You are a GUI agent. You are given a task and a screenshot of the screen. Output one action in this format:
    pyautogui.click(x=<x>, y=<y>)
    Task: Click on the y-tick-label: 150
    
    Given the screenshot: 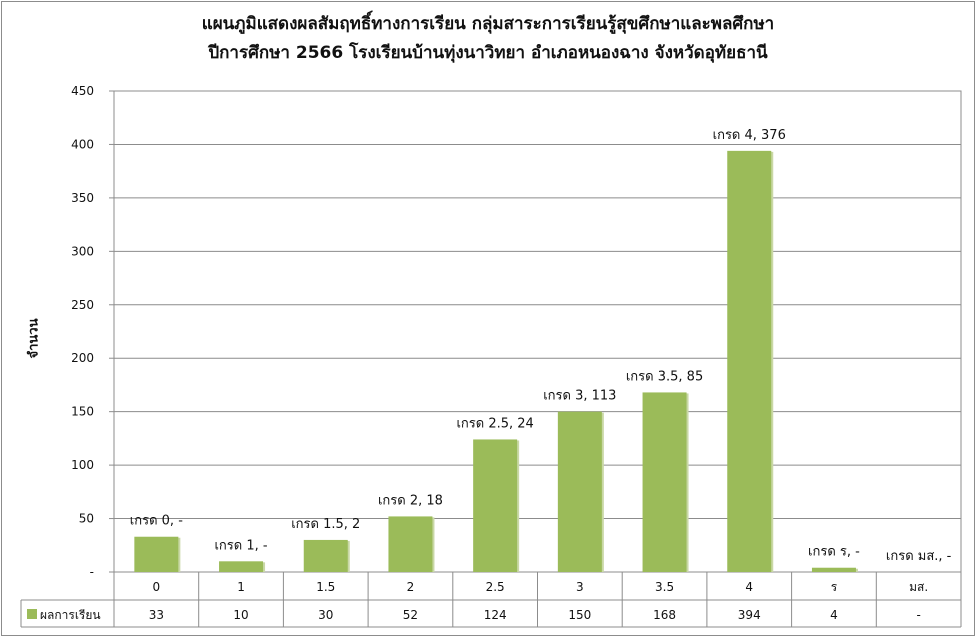 What is the action you would take?
    pyautogui.click(x=82, y=412)
    